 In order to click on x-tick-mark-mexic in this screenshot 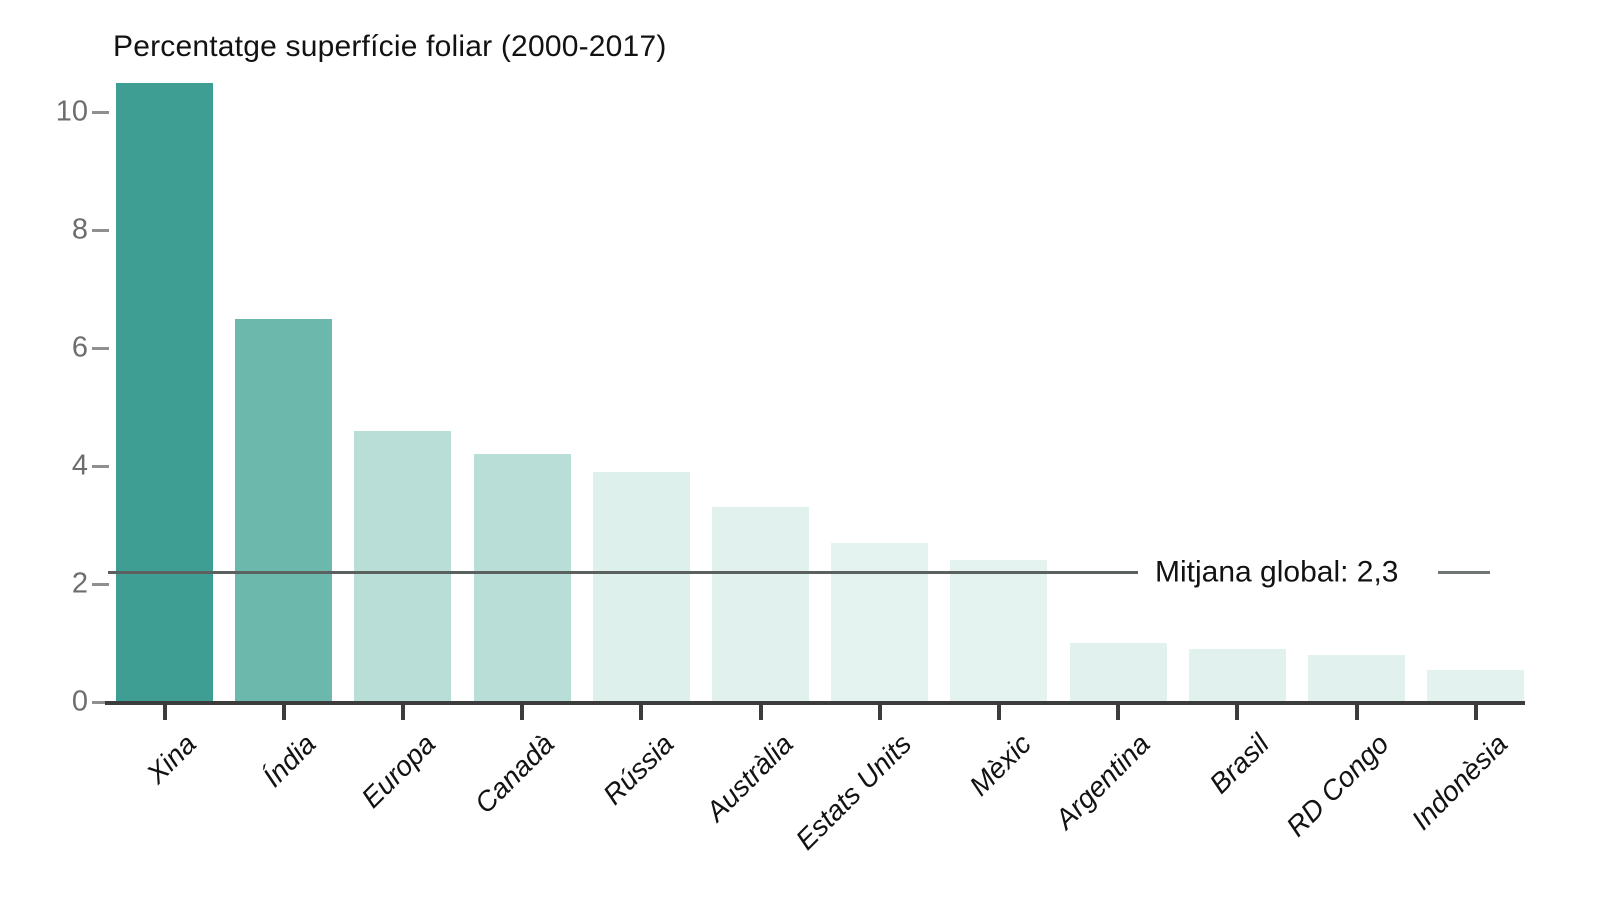, I will do `click(998, 711)`.